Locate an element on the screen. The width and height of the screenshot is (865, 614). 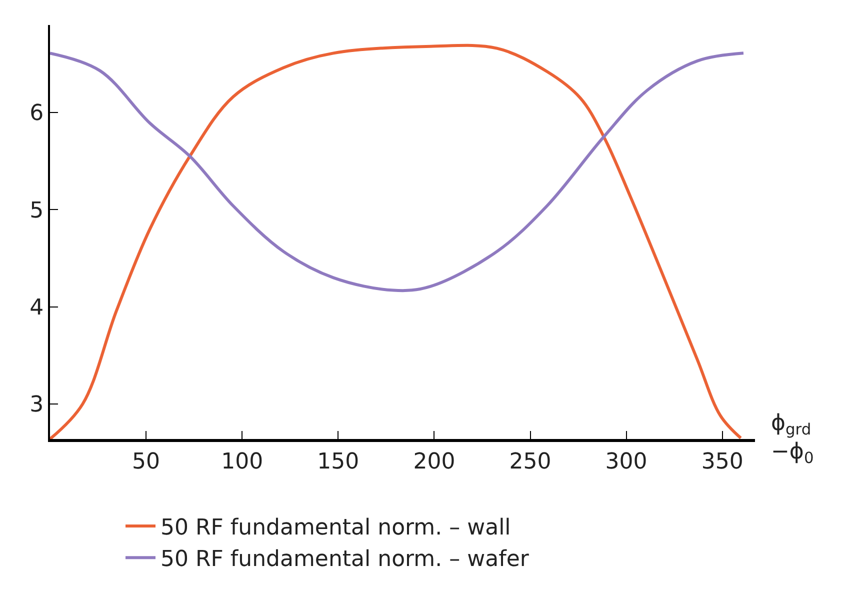
x-axis-title: ϕ$_{grd}$ −ϕ$_{0}$ is located at coordinates (792, 439).